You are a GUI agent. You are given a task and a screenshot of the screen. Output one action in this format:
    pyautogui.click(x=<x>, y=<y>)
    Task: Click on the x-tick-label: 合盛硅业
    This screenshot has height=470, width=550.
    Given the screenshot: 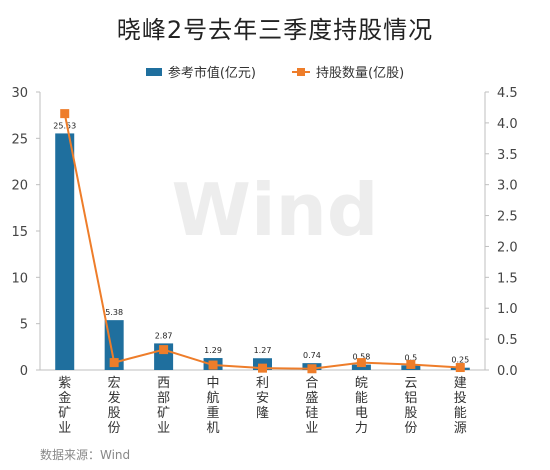 What is the action you would take?
    pyautogui.click(x=311, y=406)
    